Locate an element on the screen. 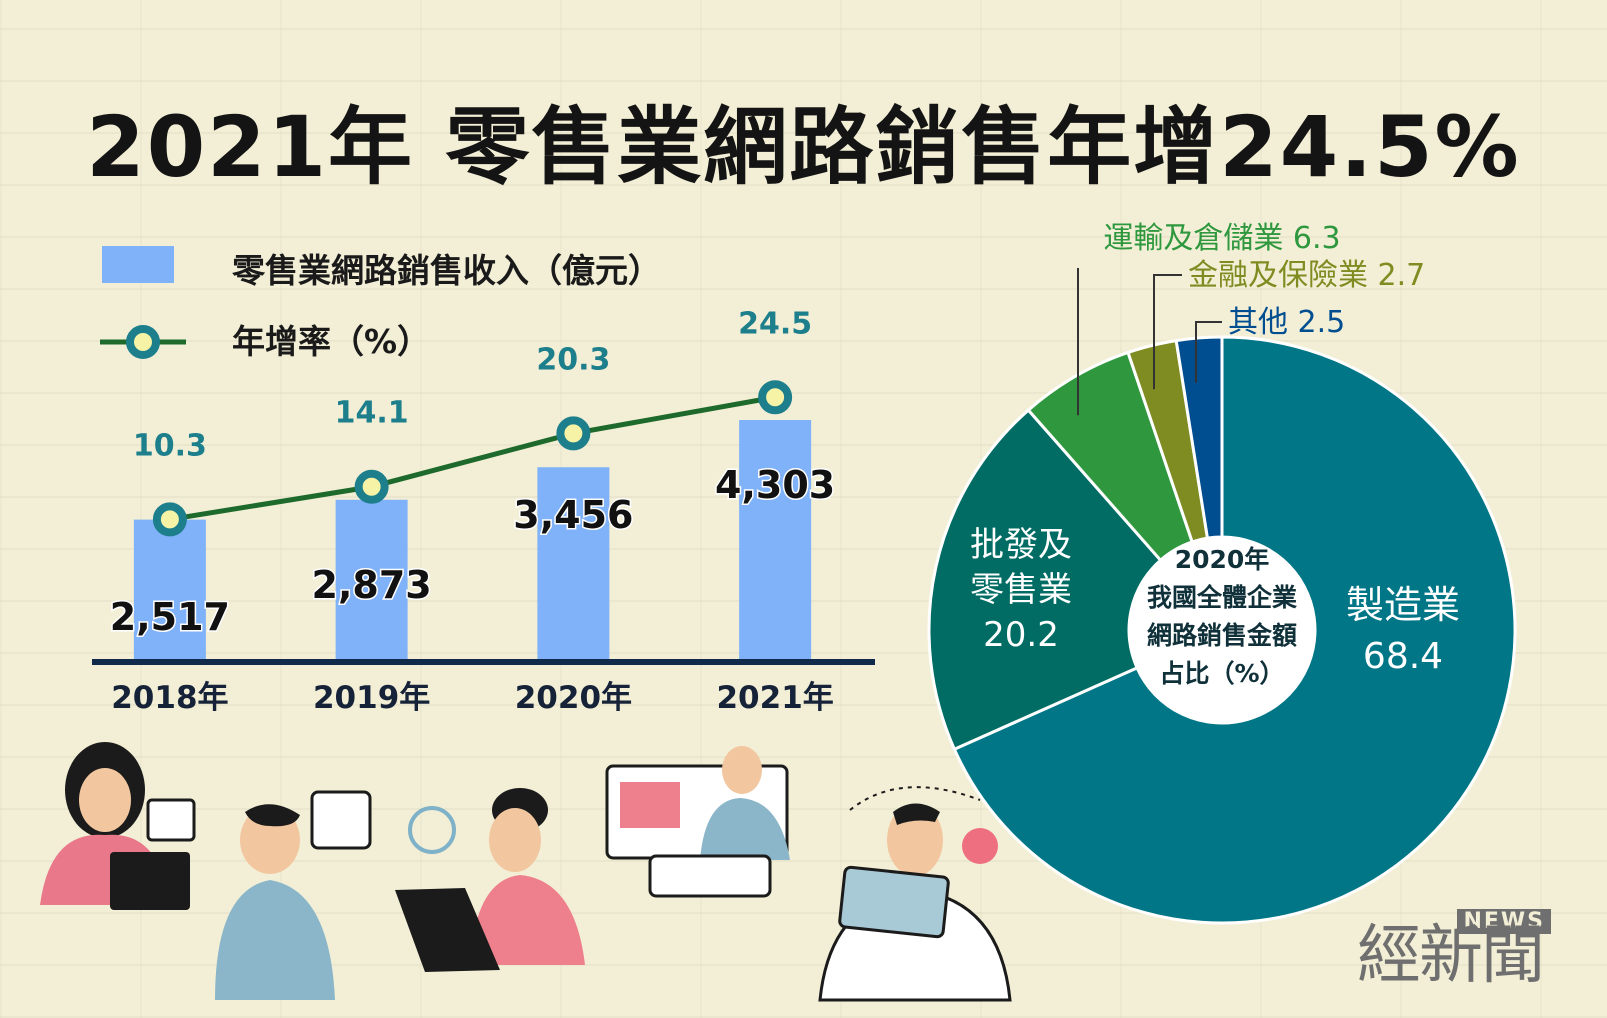 The width and height of the screenshot is (1607, 1018). bar-2020年 is located at coordinates (573, 563).